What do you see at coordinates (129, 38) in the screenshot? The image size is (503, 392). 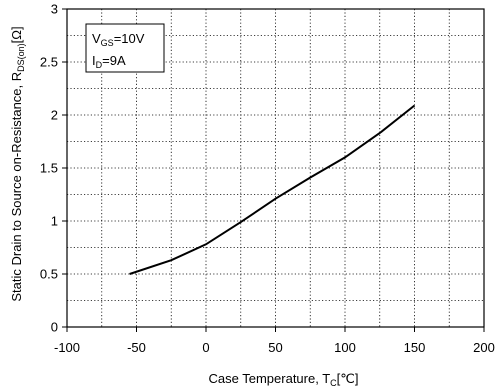 I see `legend-vgs-value: =10V` at bounding box center [129, 38].